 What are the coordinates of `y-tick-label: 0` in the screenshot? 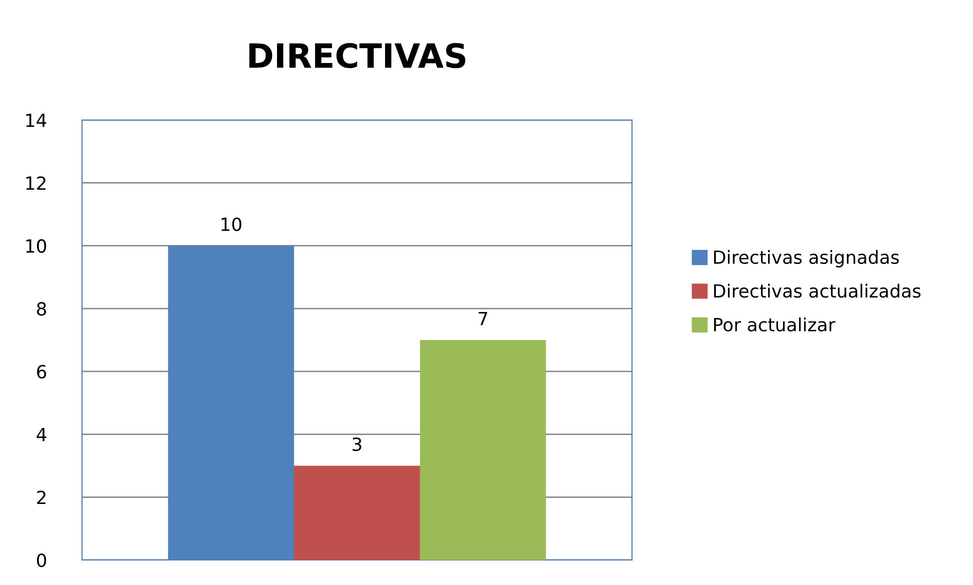 It's located at (41, 560).